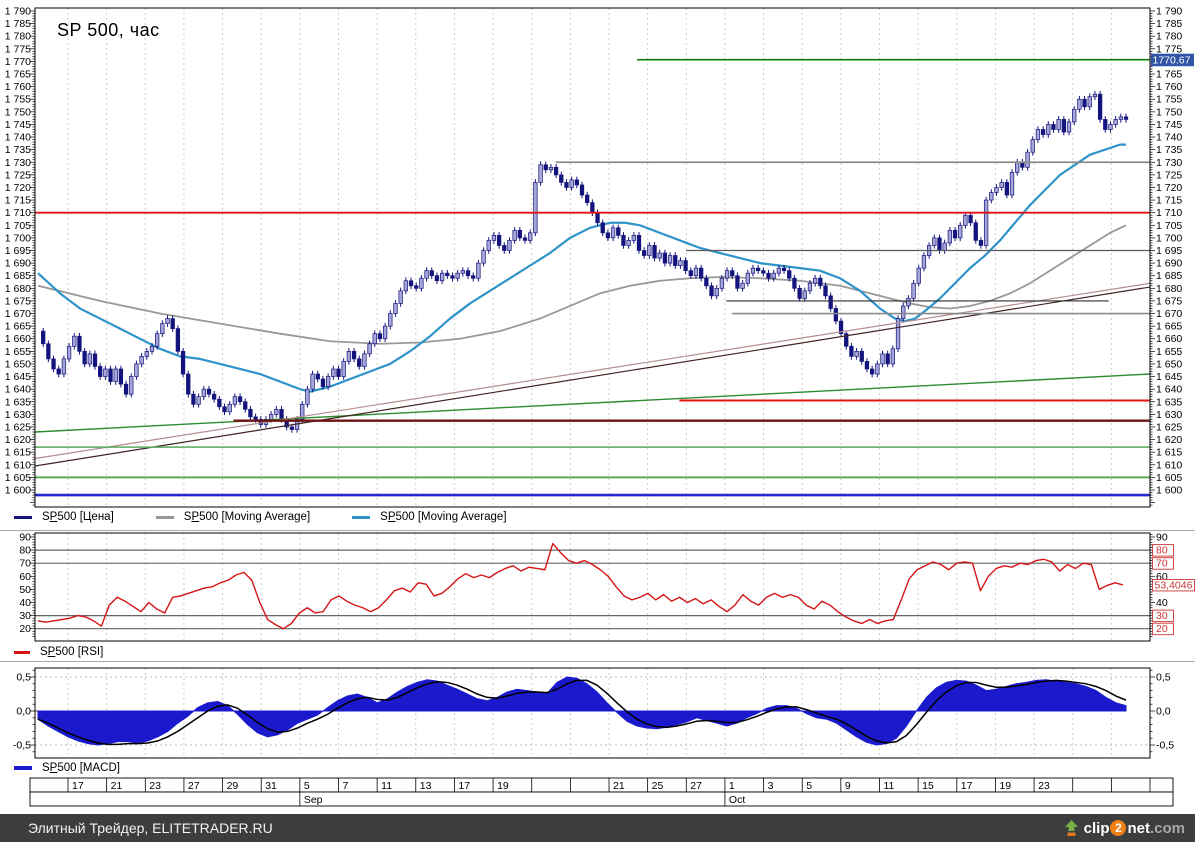 The height and width of the screenshot is (842, 1195). What do you see at coordinates (23, 768) in the screenshot?
I see `macd-line-swatch-icon` at bounding box center [23, 768].